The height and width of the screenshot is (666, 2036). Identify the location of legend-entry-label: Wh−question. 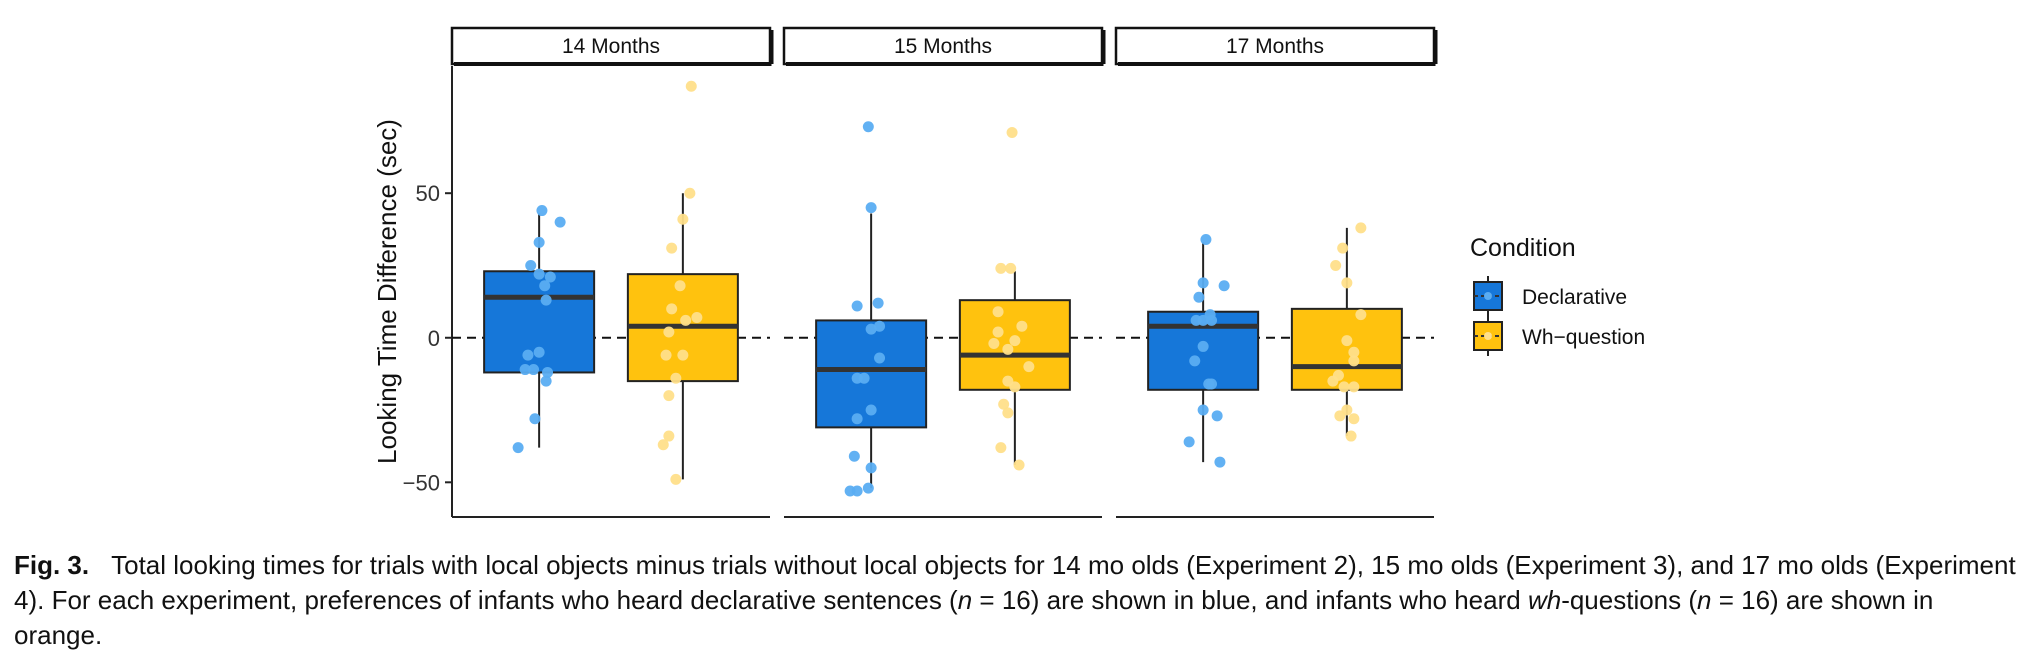
(1583, 337).